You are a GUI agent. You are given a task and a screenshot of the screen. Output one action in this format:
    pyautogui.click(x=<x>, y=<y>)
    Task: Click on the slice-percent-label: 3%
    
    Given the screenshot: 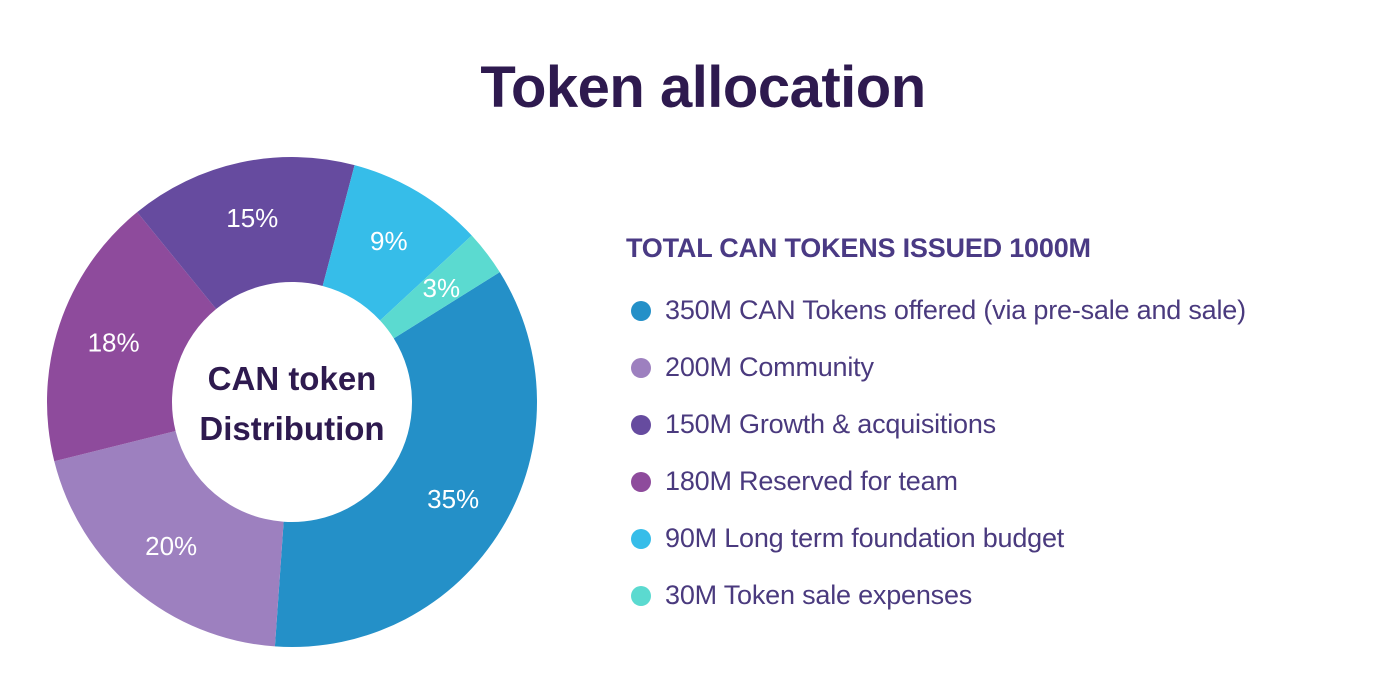 What is the action you would take?
    pyautogui.click(x=442, y=288)
    